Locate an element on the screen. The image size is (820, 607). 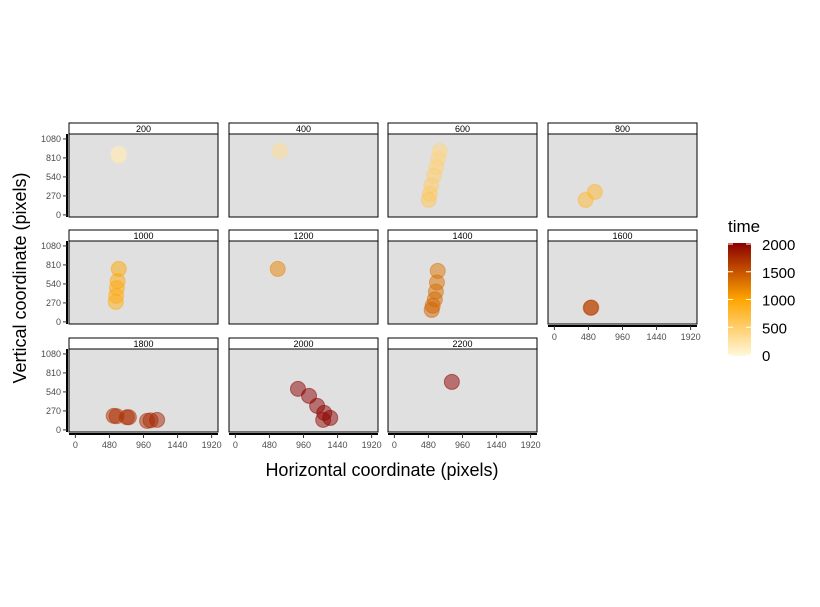
legend-tick-label: 2000 is located at coordinates (778, 245).